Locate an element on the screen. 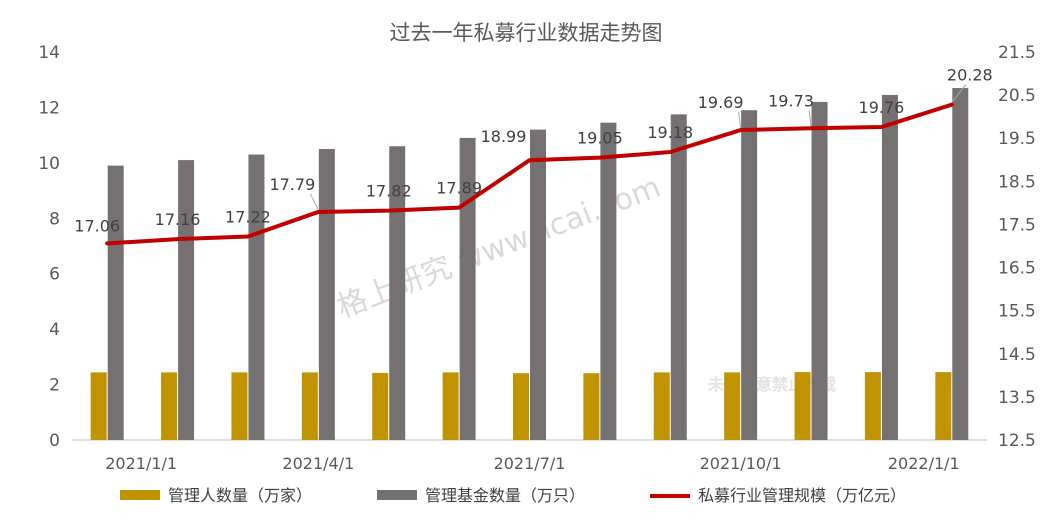 This screenshot has height=526, width=1052. legend-label: 管理人数量（万家） is located at coordinates (240, 495).